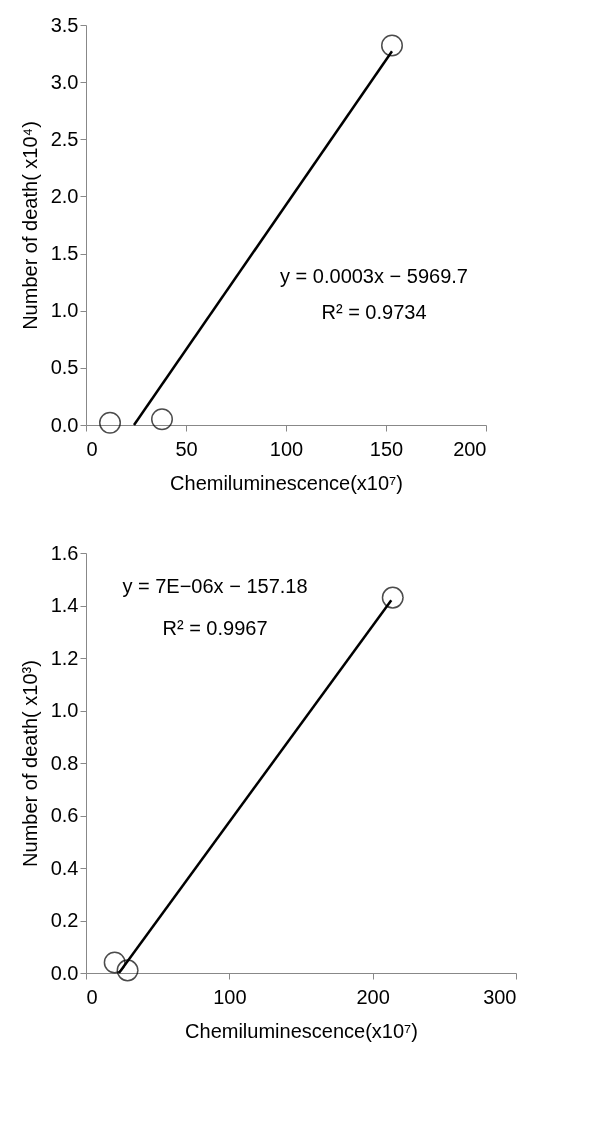 This screenshot has width=614, height=1136. What do you see at coordinates (64, 81) in the screenshot?
I see `y-tick-label: 3.0` at bounding box center [64, 81].